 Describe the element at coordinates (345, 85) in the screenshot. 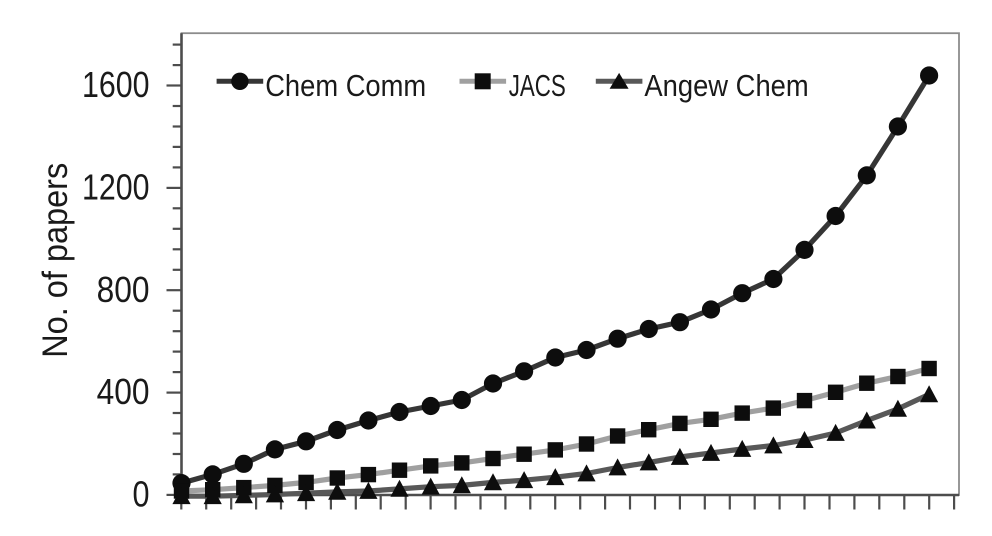

I see `svg-text: Chem Comm` at that location.